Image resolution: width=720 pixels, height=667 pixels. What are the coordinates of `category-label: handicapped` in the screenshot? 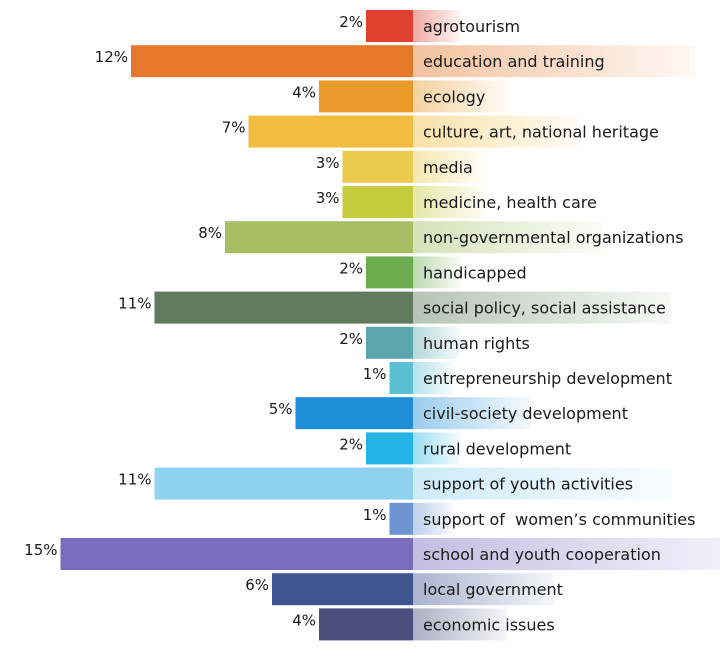 It's located at (475, 272).